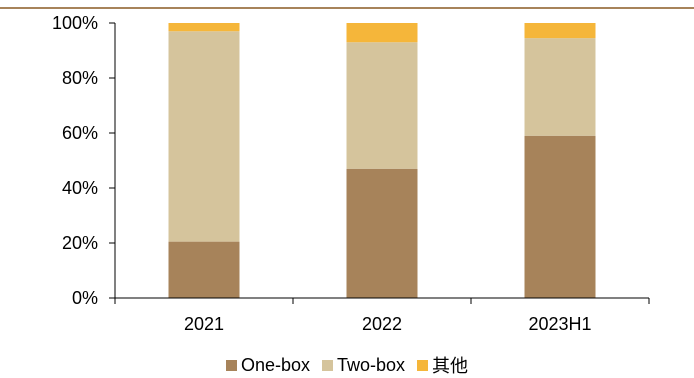 The height and width of the screenshot is (378, 694). I want to click on legend-label: 其他, so click(450, 366).